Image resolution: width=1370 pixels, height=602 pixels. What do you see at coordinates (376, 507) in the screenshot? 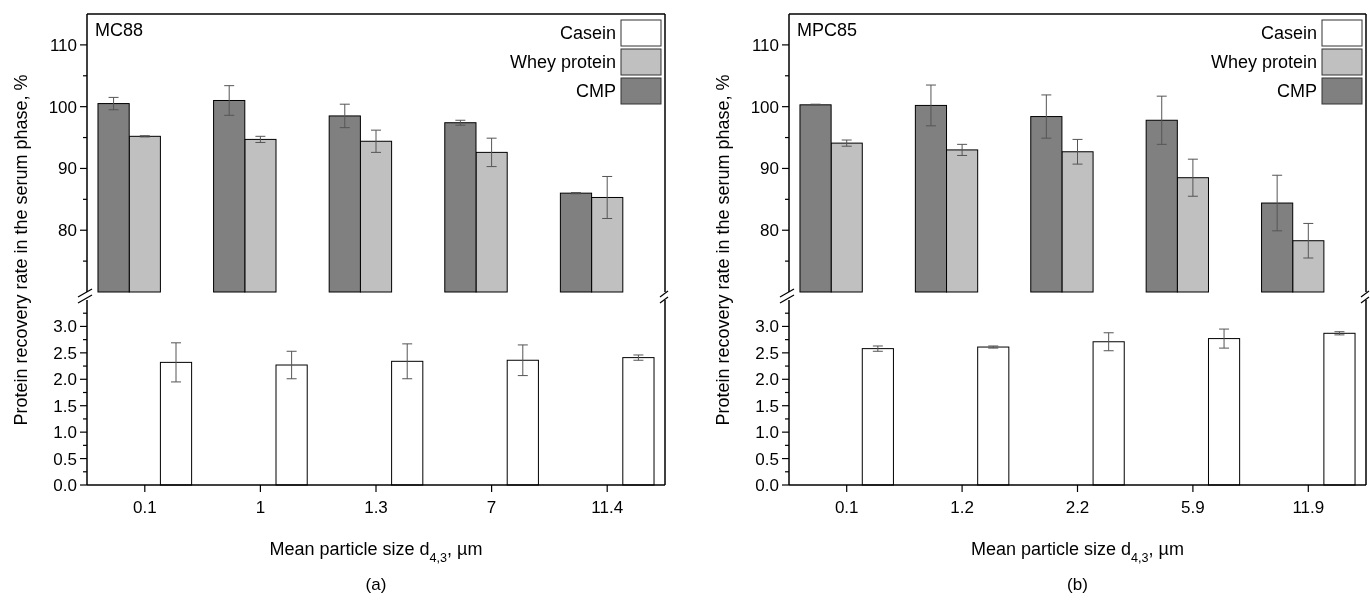
I see `x-tick-label: 1.3` at bounding box center [376, 507].